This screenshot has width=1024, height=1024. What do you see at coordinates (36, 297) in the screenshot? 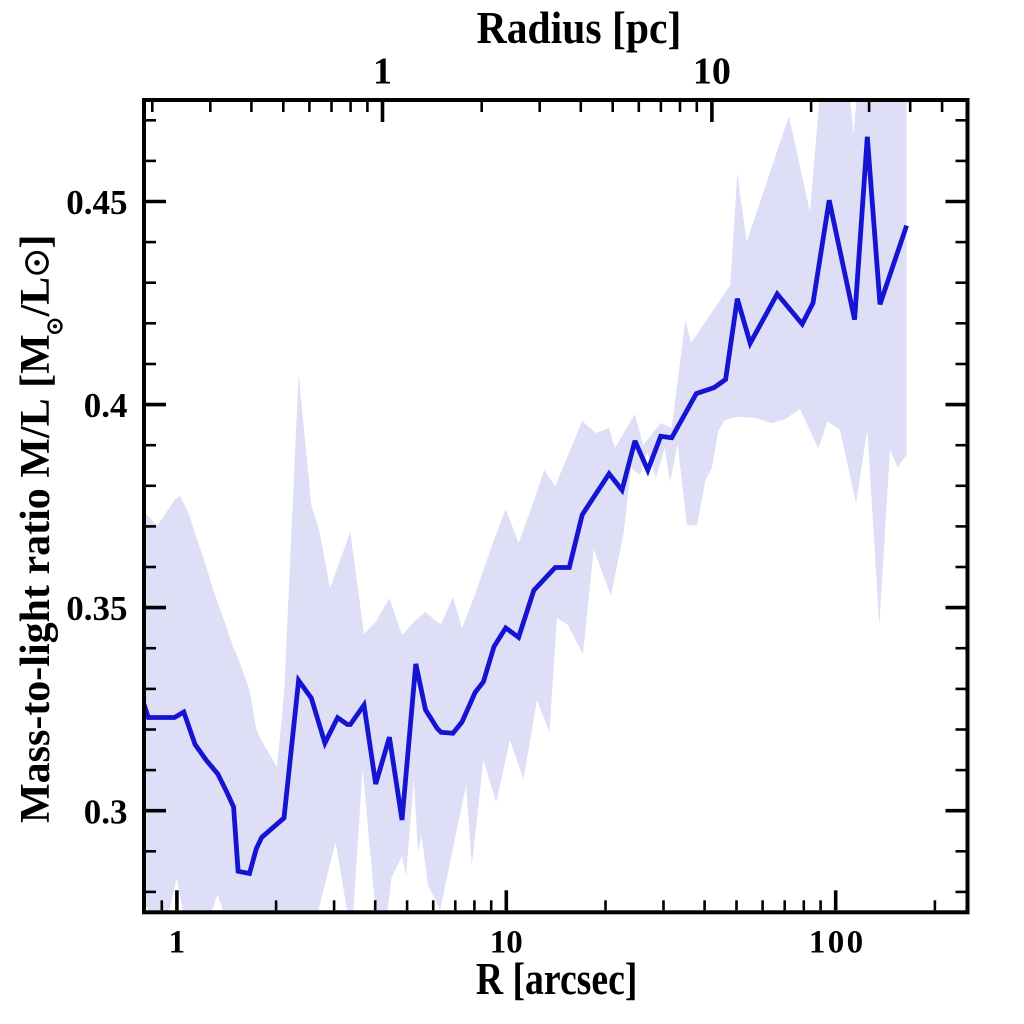
I see `svg-text: /L` at bounding box center [36, 297].